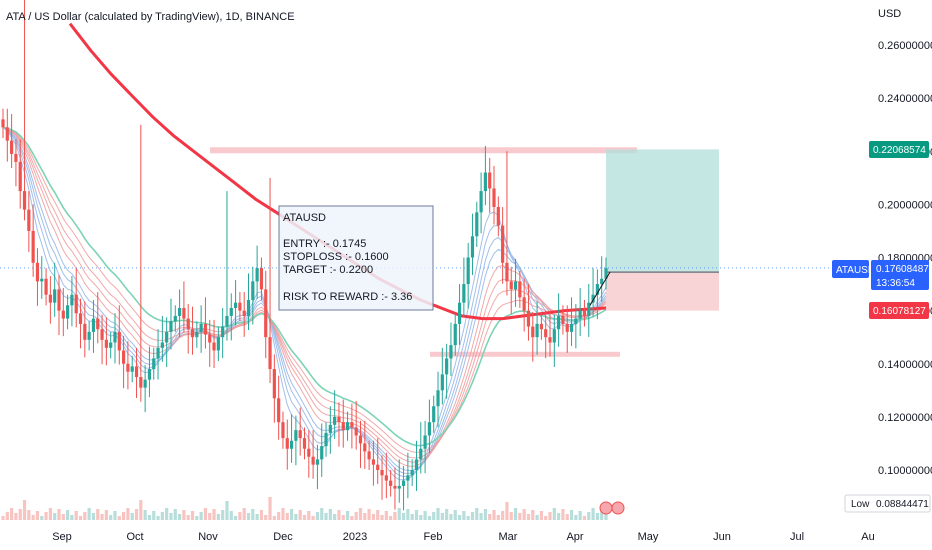 Image resolution: width=932 pixels, height=550 pixels. What do you see at coordinates (618, 508) in the screenshot?
I see `dividend-event-icon` at bounding box center [618, 508].